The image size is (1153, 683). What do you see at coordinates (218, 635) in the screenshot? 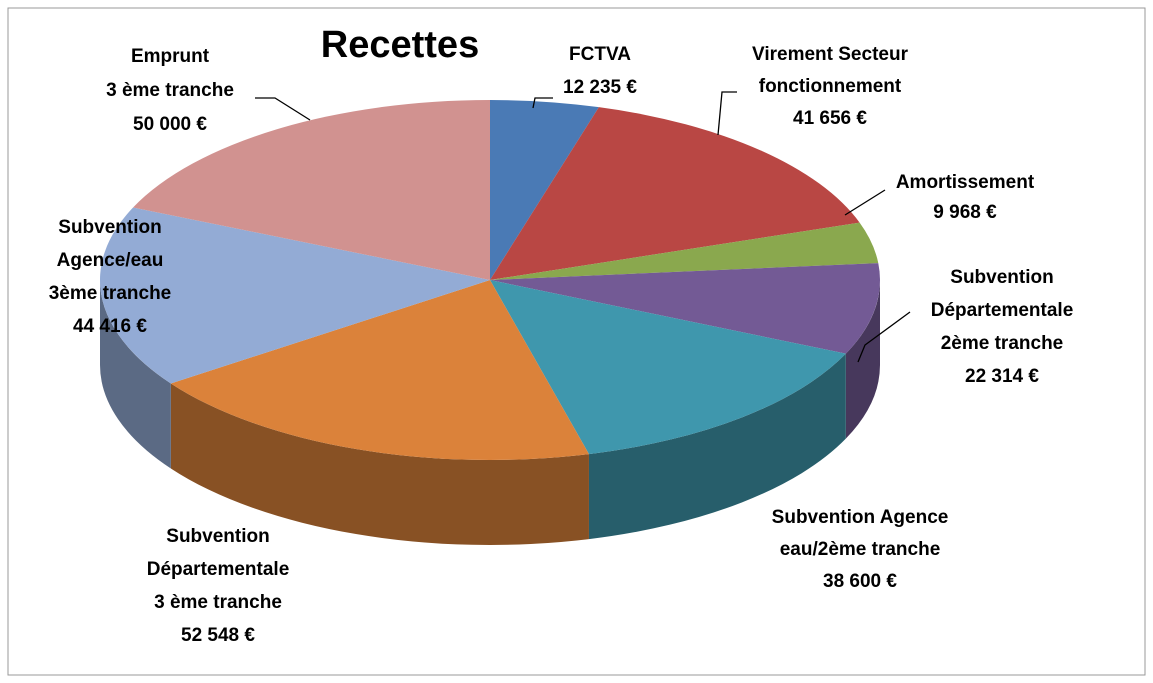
I see `value-label: 52 548 €` at bounding box center [218, 635].